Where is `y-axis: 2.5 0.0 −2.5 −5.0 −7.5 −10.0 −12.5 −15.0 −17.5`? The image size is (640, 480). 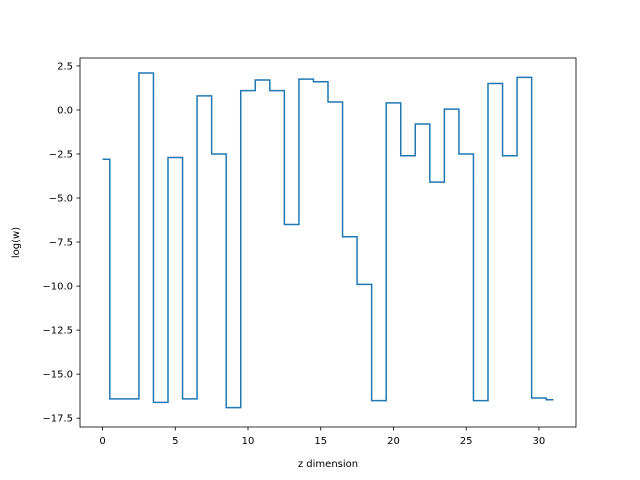 y-axis: 2.5 0.0 −2.5 −5.0 −7.5 −10.0 −12.5 −15.0 −17.5 is located at coordinates (61, 243).